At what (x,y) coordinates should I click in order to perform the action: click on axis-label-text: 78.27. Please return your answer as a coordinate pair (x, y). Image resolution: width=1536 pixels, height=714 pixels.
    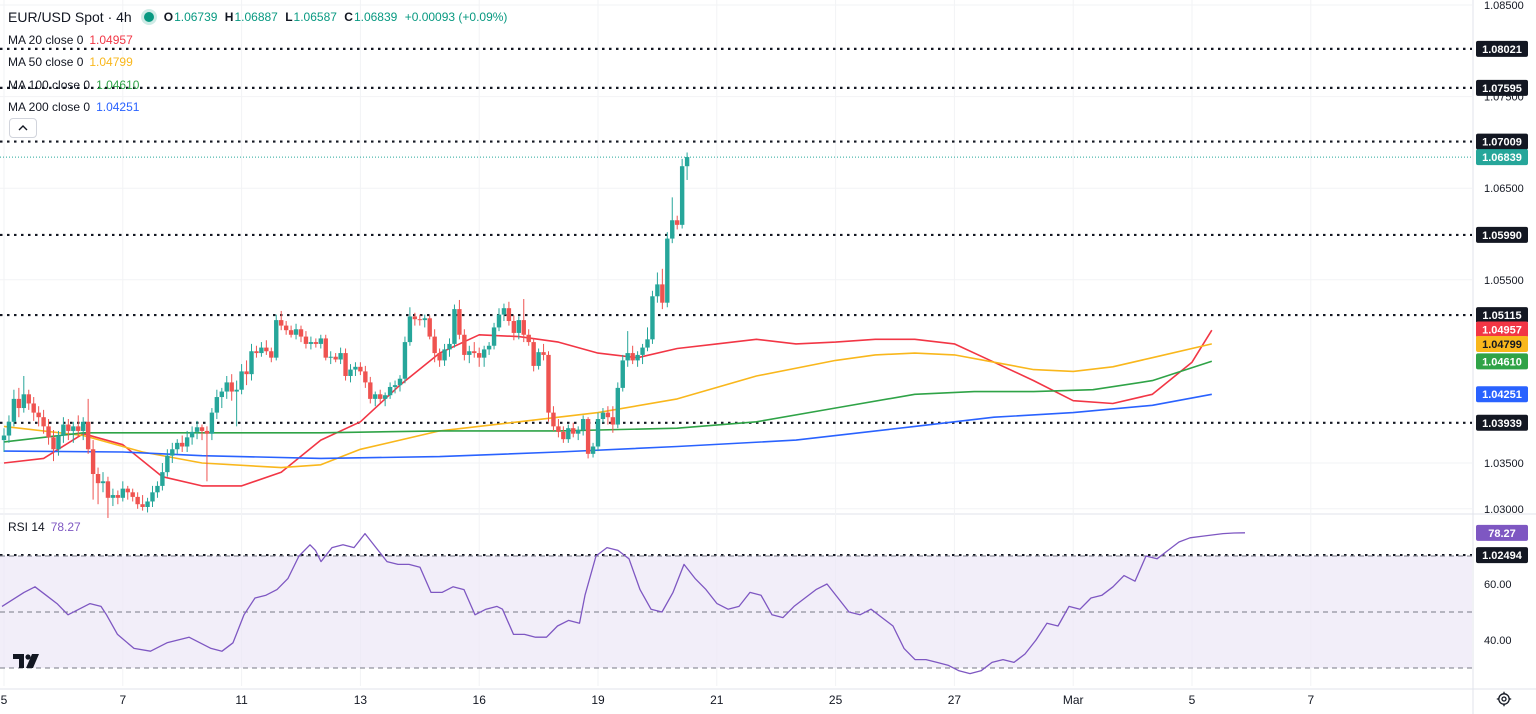
    Looking at the image, I should click on (1502, 534).